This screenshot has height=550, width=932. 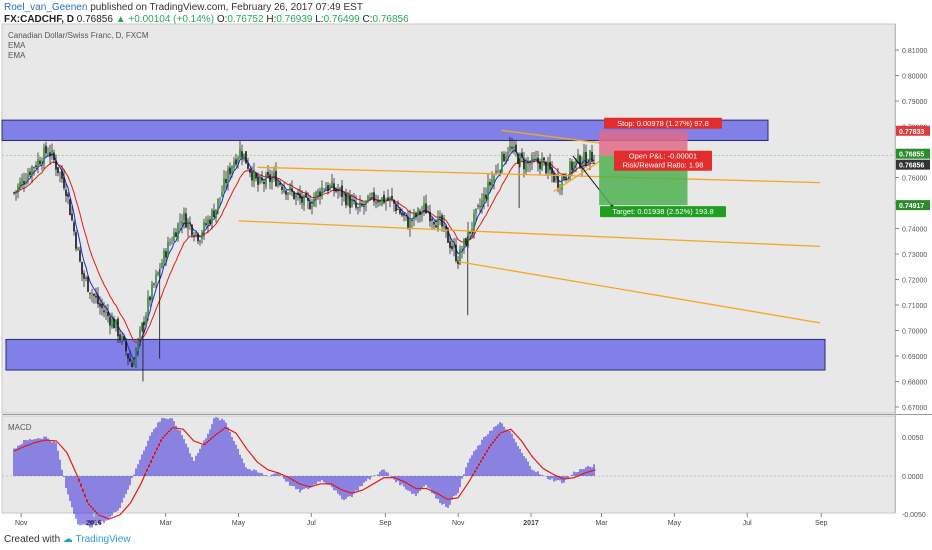 What do you see at coordinates (311, 523) in the screenshot?
I see `time-tick-label: Jul` at bounding box center [311, 523].